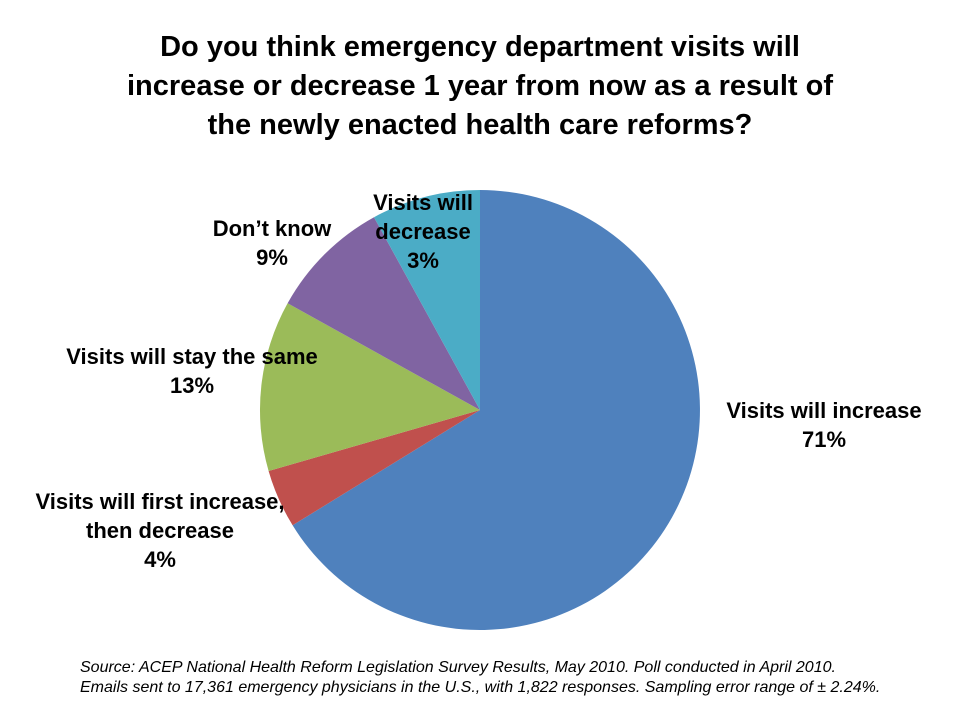 Image resolution: width=960 pixels, height=720 pixels. What do you see at coordinates (192, 356) in the screenshot?
I see `pie-label-line: Visits will stay the same` at bounding box center [192, 356].